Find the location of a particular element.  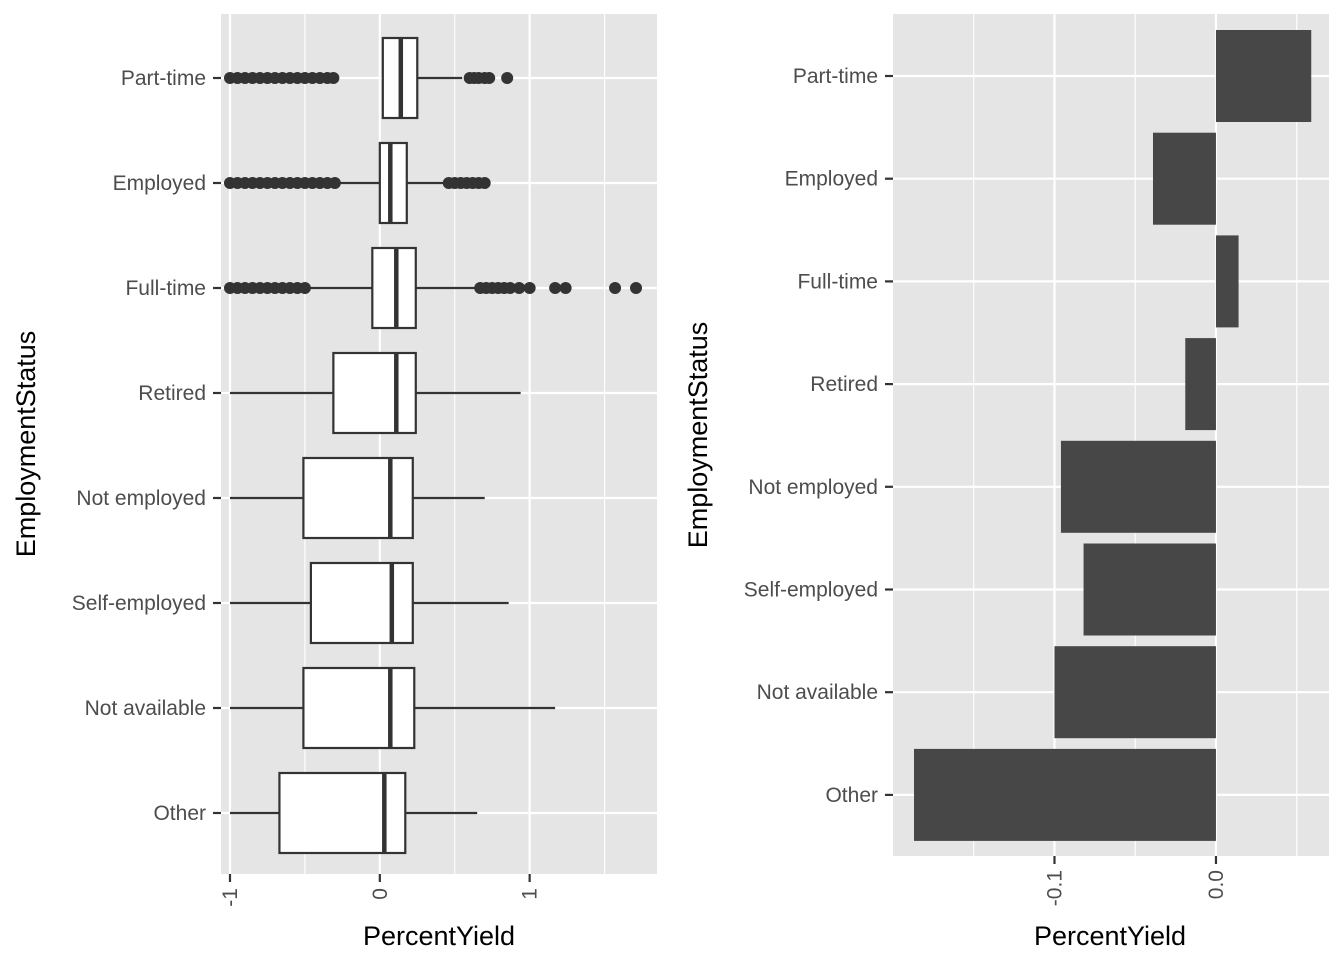

box-retired is located at coordinates (375, 393).